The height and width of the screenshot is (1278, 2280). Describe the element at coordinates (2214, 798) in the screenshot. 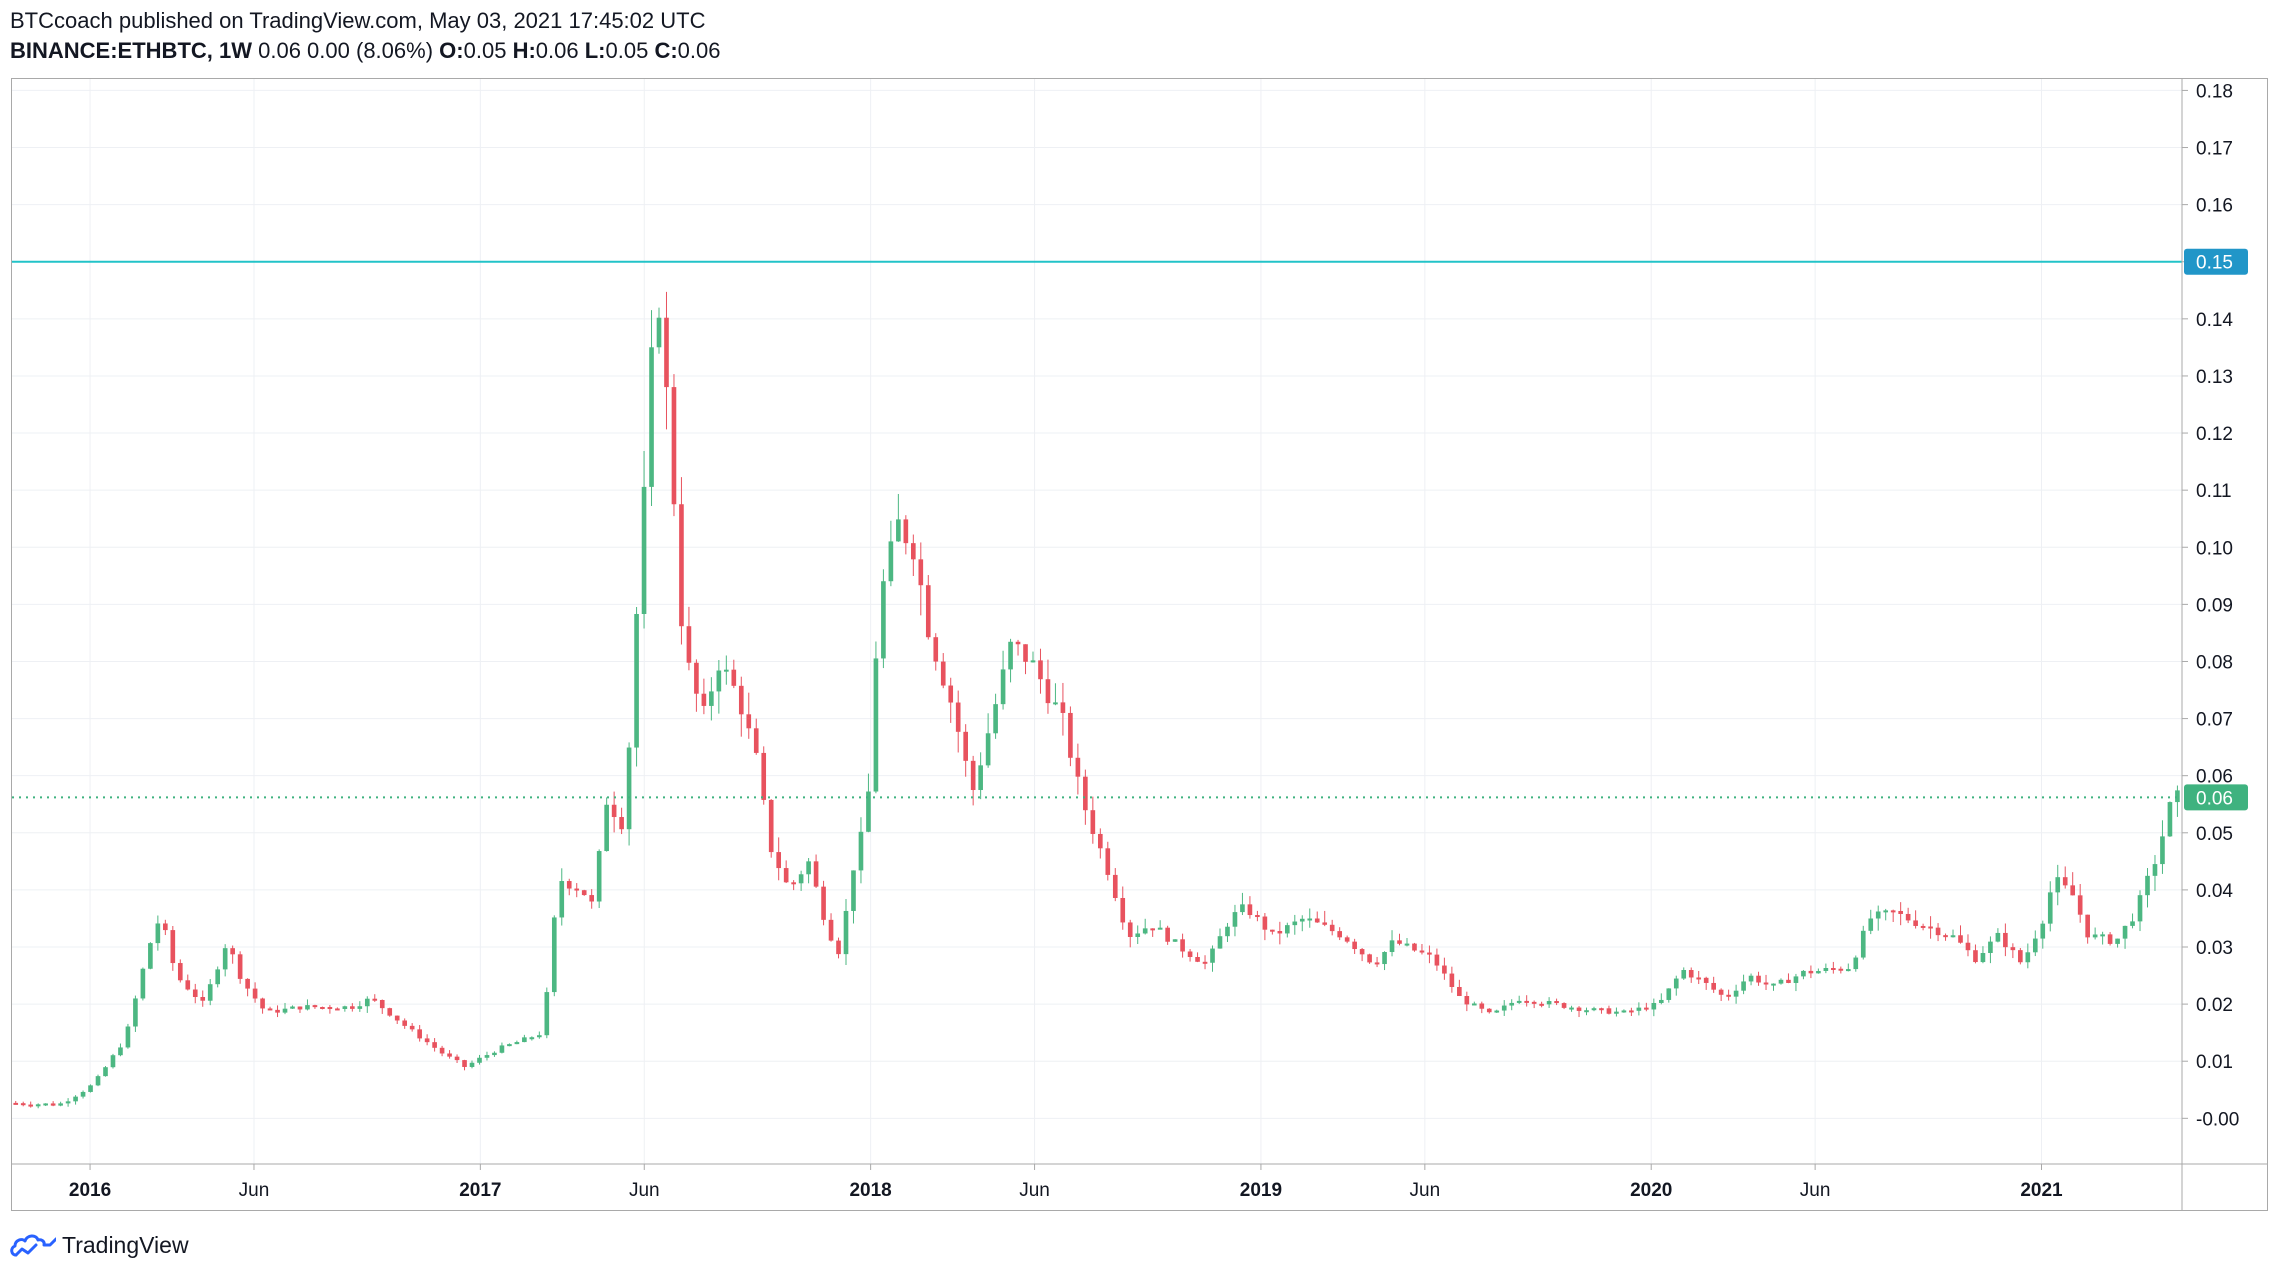

I see `last-price-badge: 0.06` at that location.